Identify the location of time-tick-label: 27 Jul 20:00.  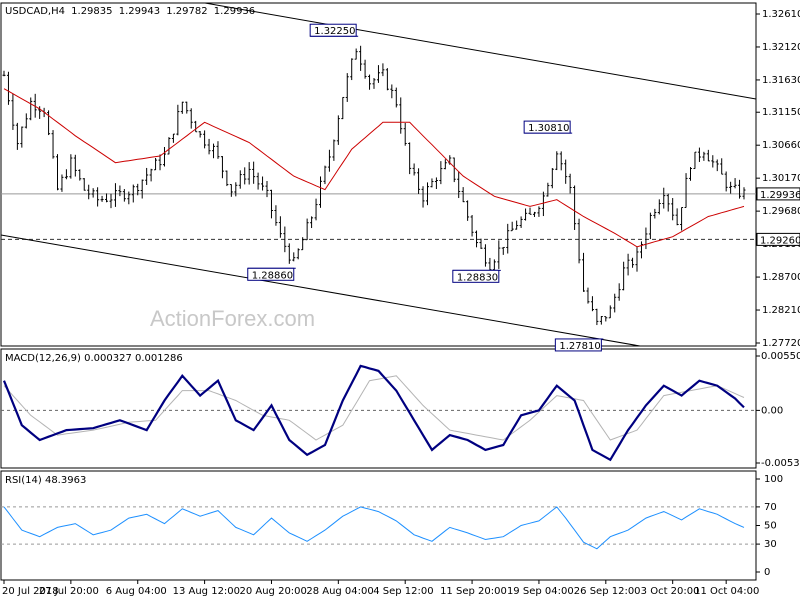
(69, 591).